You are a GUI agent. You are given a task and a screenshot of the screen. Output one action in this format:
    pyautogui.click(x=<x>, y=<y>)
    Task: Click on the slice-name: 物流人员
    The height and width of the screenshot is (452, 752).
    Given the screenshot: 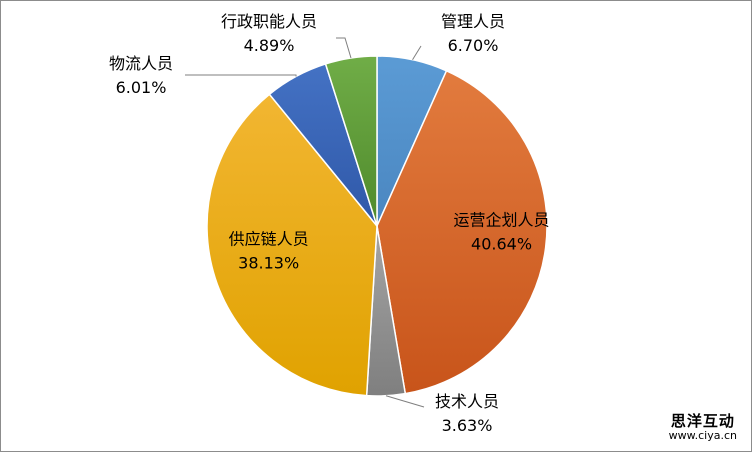 What is the action you would take?
    pyautogui.click(x=141, y=63)
    